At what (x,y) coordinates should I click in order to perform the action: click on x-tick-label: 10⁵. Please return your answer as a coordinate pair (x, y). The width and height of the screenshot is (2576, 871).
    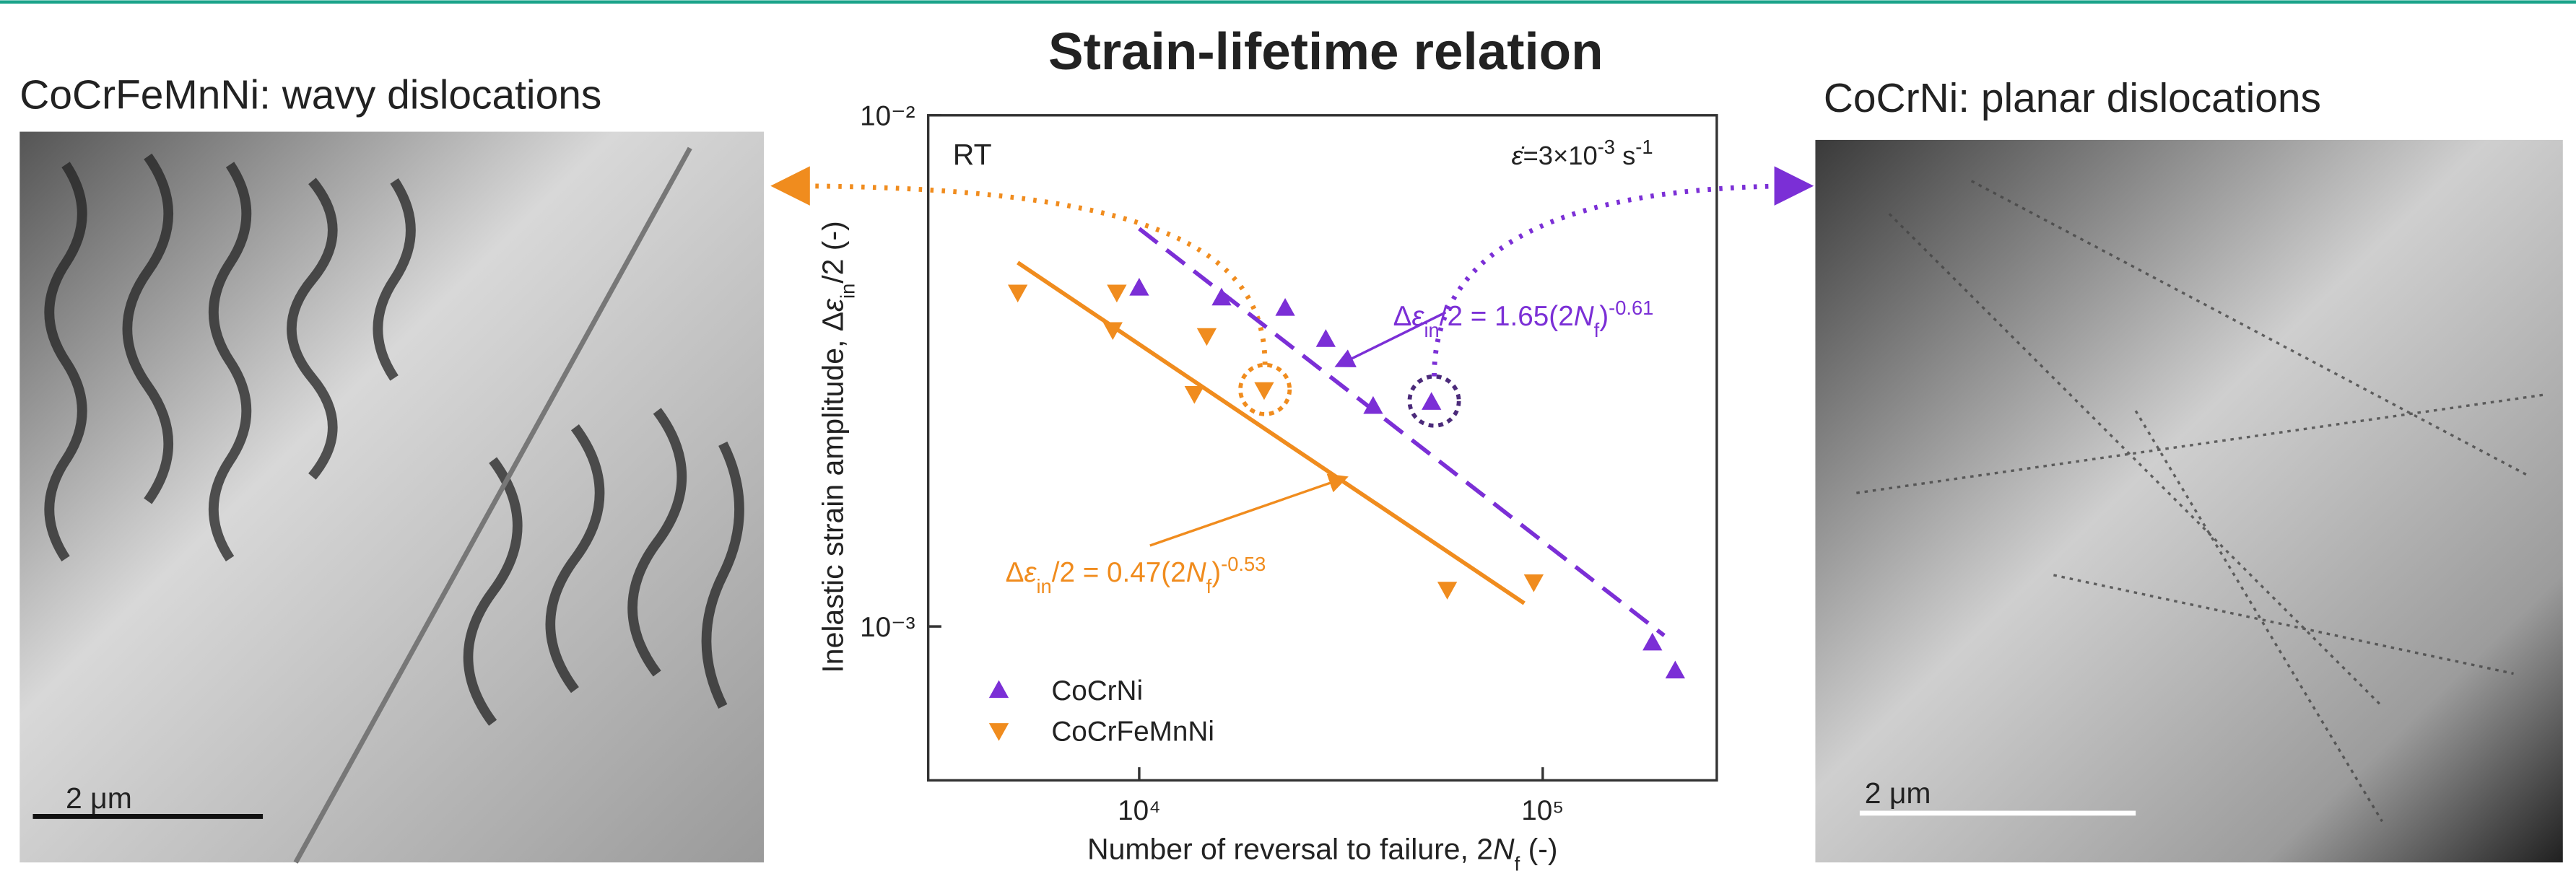
    Looking at the image, I should click on (1542, 810).